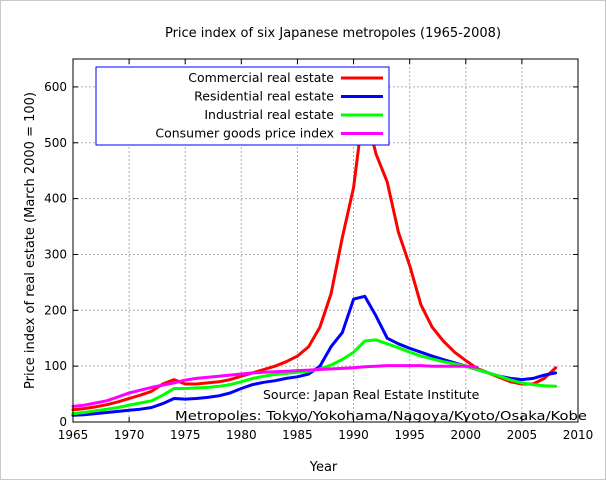 This screenshot has height=480, width=606. What do you see at coordinates (55, 143) in the screenshot?
I see `y-tick-label: 500` at bounding box center [55, 143].